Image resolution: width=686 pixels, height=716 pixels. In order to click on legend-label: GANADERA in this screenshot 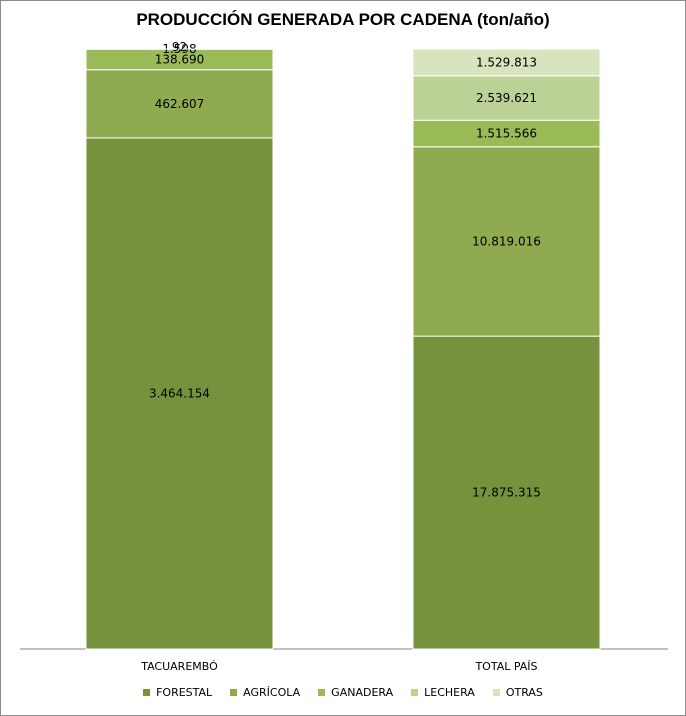, I will do `click(362, 692)`.